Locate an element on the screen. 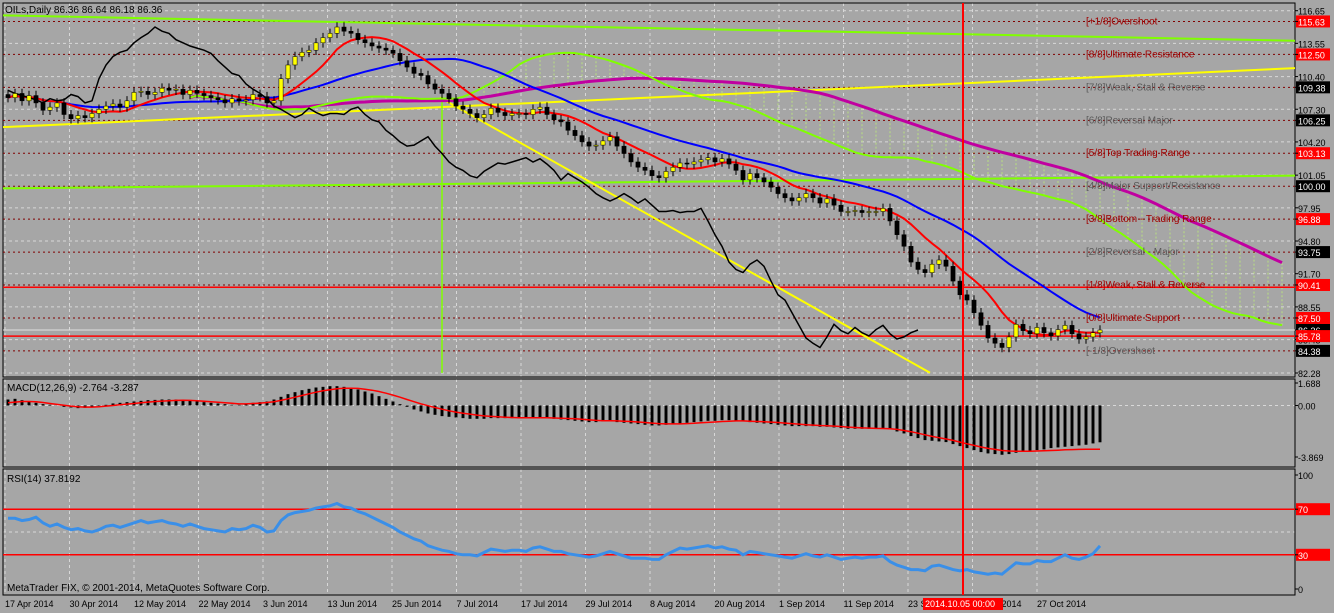 The width and height of the screenshot is (1334, 613). y-tick-label: 88.55 is located at coordinates (1309, 308).